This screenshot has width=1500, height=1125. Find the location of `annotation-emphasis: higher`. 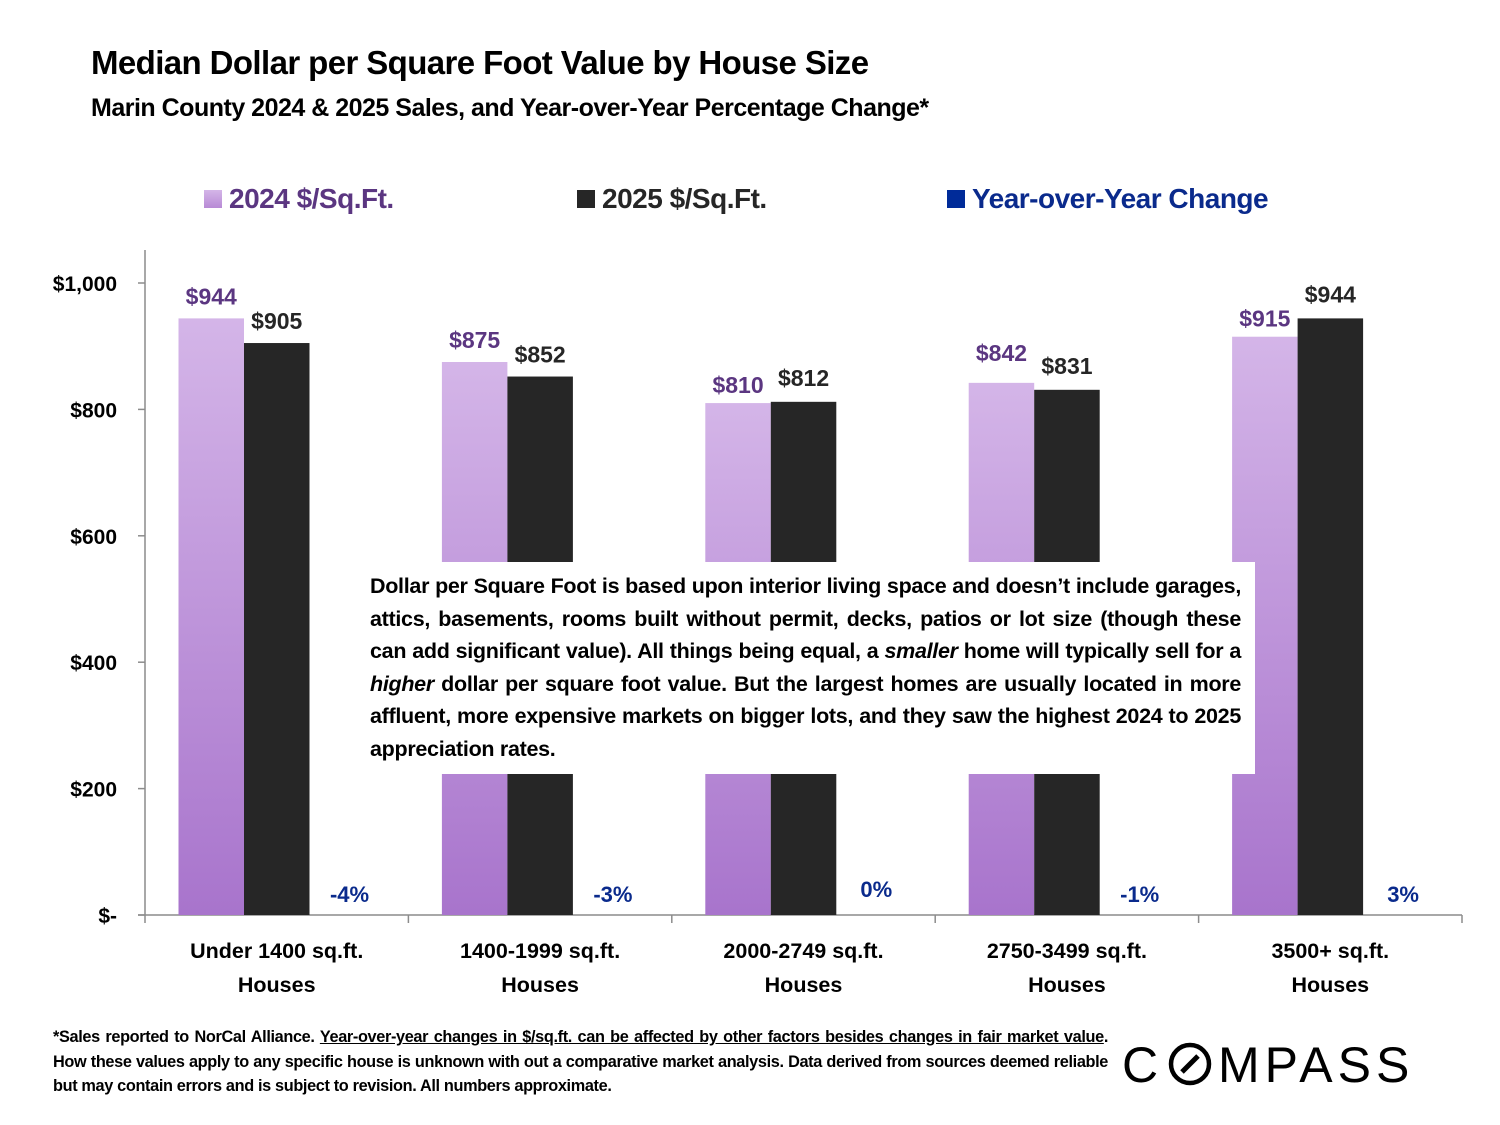

annotation-emphasis: higher is located at coordinates (402, 683).